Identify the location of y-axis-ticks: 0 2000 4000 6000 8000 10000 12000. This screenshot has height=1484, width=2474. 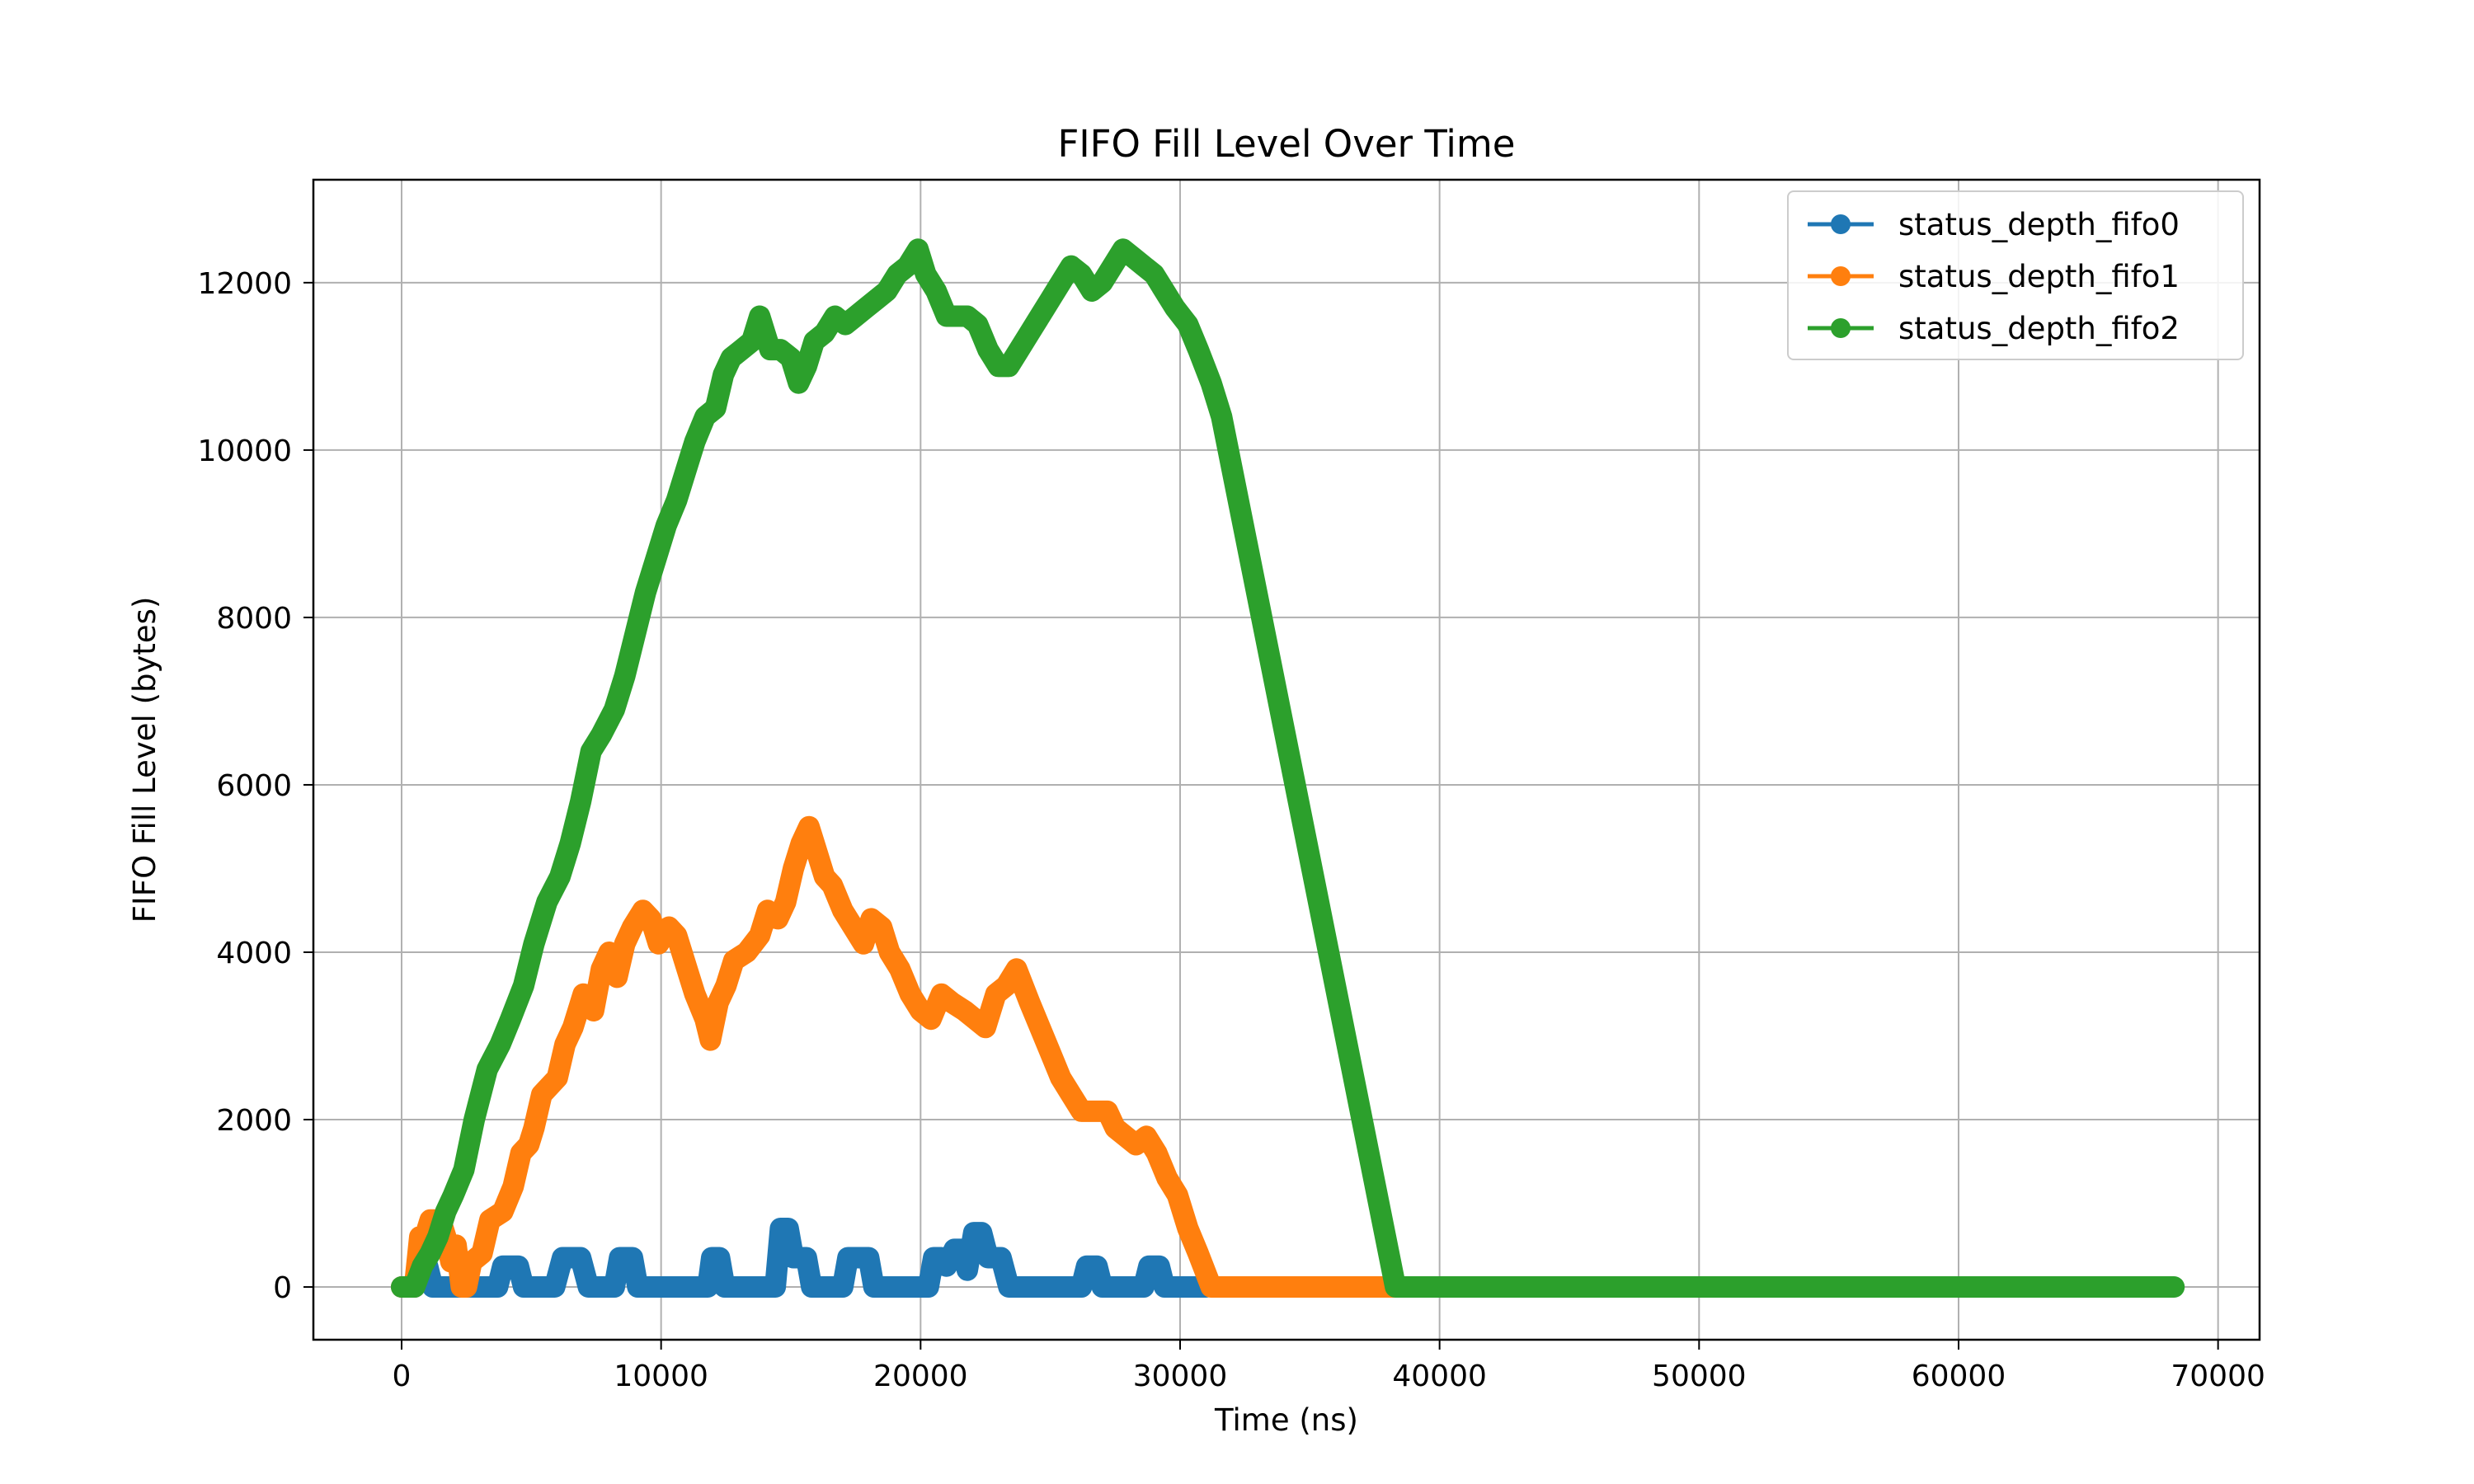
(255, 786).